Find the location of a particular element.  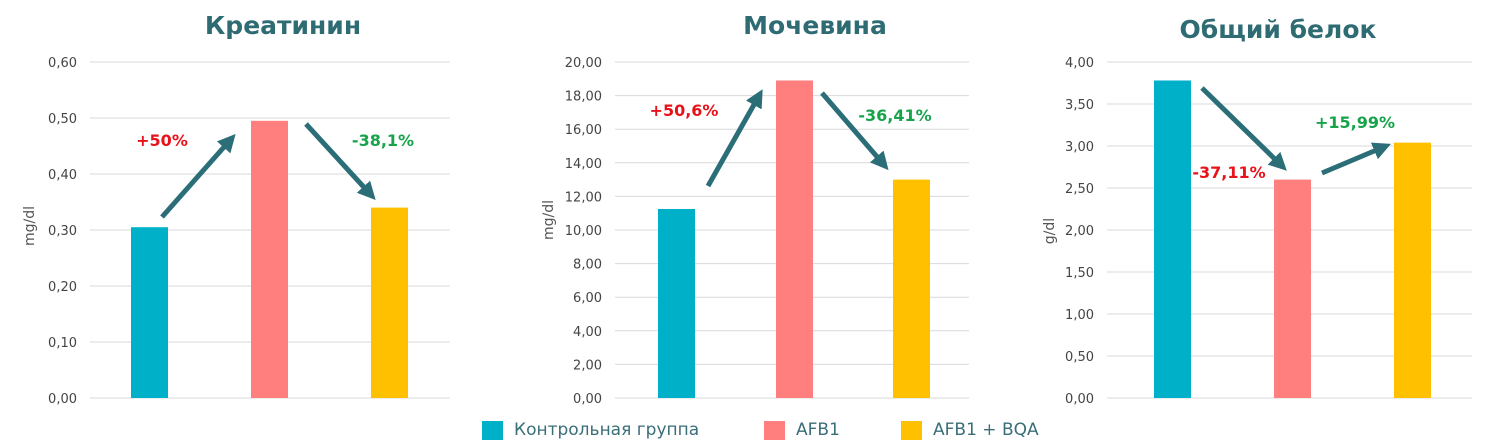

y-tick-label: 20,00 is located at coordinates (583, 63).